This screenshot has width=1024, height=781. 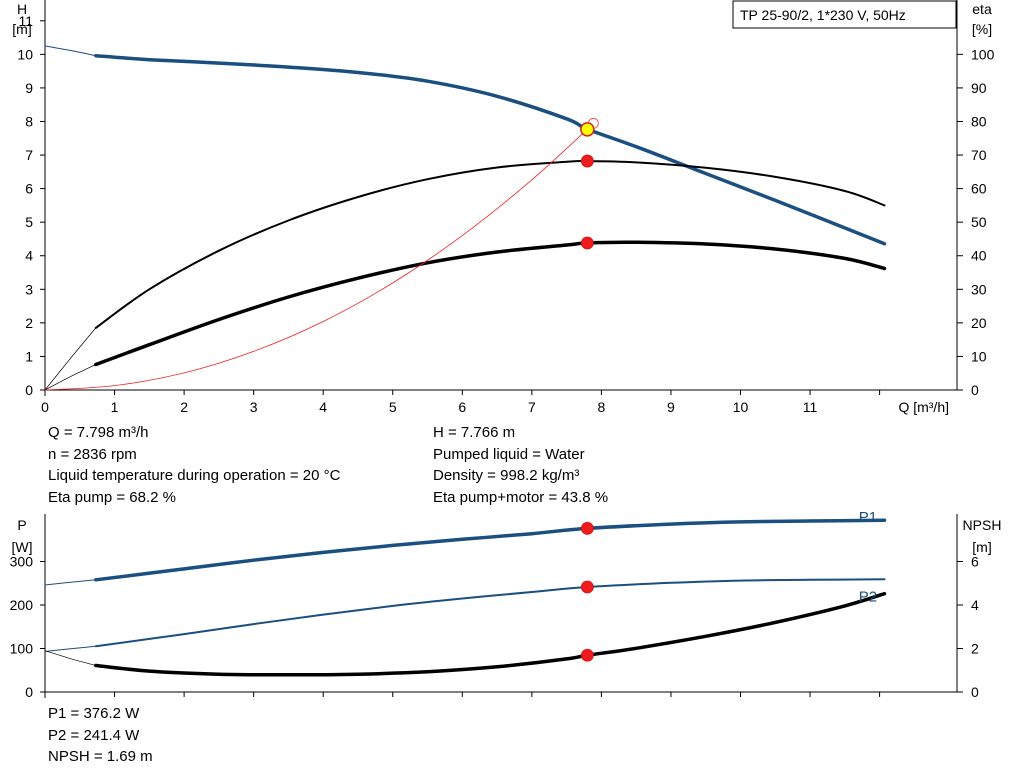 I want to click on y-left-tick-label: 10, so click(x=25, y=54).